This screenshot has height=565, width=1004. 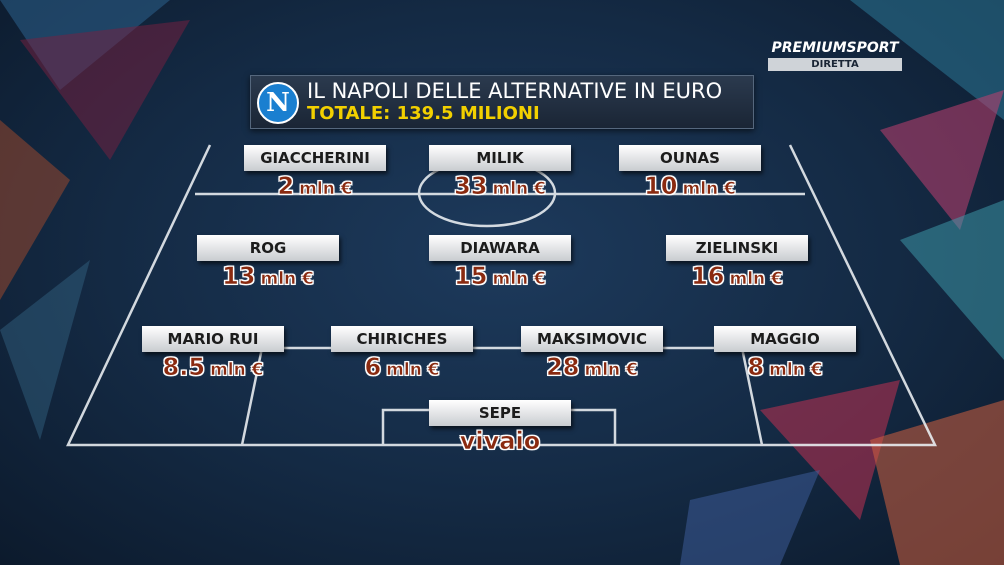 What do you see at coordinates (708, 276) in the screenshot?
I see `value-amount: 16` at bounding box center [708, 276].